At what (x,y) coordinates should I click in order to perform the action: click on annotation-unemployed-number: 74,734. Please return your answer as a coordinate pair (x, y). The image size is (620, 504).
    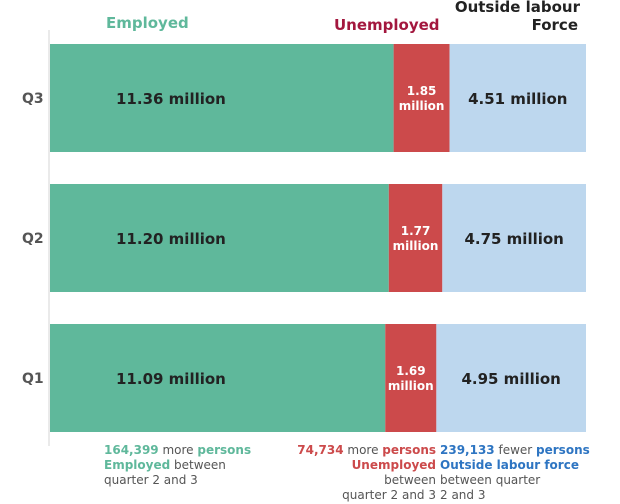
    Looking at the image, I should click on (320, 450).